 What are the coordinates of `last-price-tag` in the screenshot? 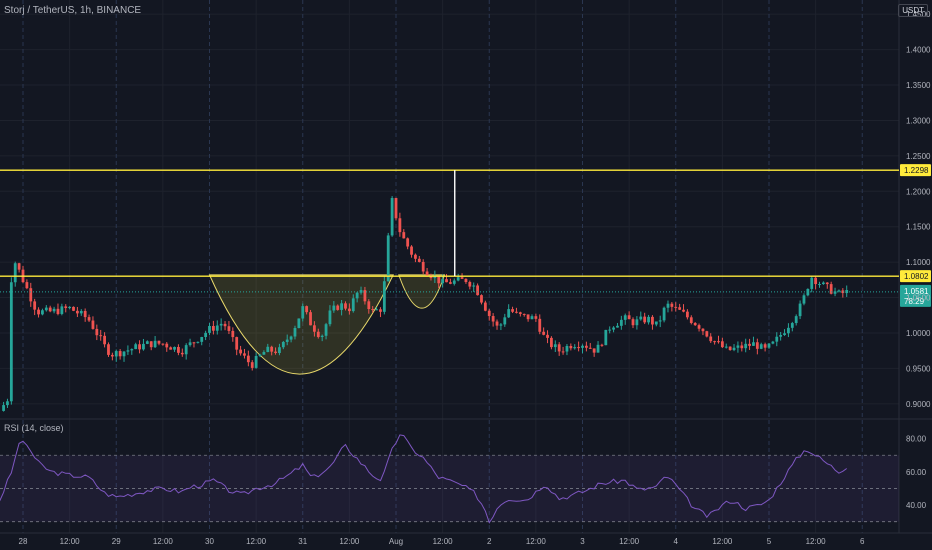 It's located at (915, 295).